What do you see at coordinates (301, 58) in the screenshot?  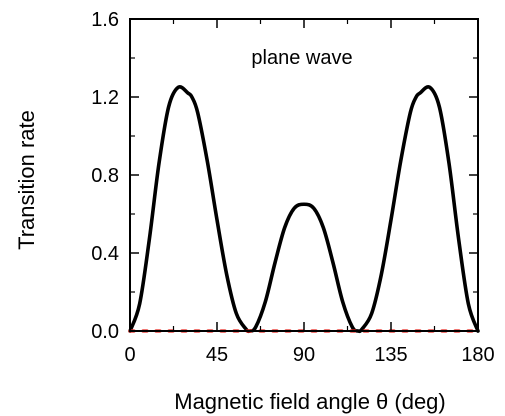 I see `plot-annotation: plane wave` at bounding box center [301, 58].